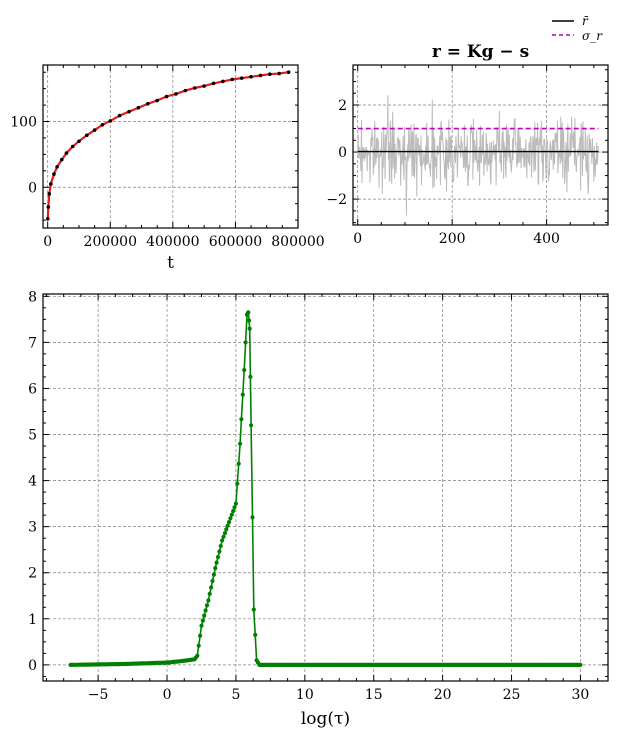  Describe the element at coordinates (374, 695) in the screenshot. I see `x-tick-label: 15` at that location.